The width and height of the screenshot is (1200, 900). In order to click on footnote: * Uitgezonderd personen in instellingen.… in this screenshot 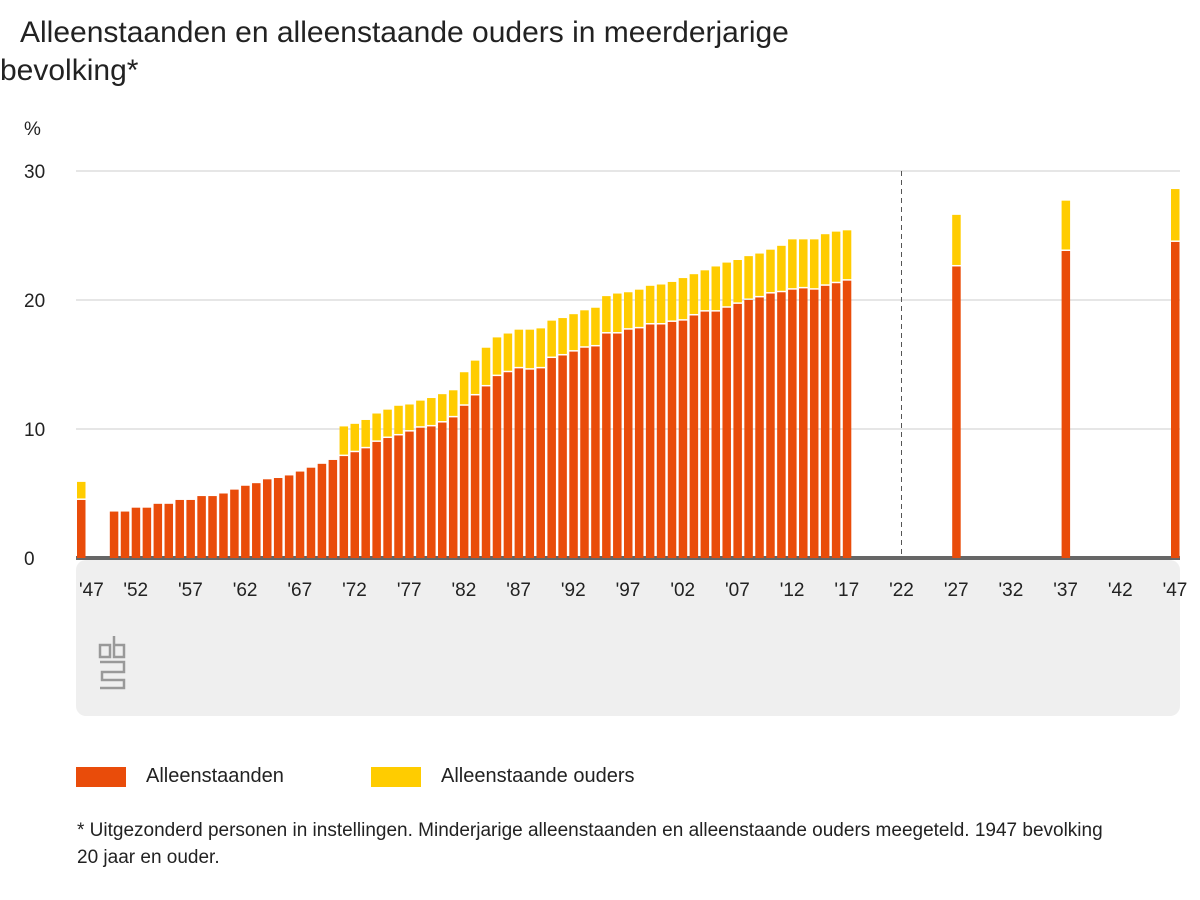, I will do `click(590, 844)`.